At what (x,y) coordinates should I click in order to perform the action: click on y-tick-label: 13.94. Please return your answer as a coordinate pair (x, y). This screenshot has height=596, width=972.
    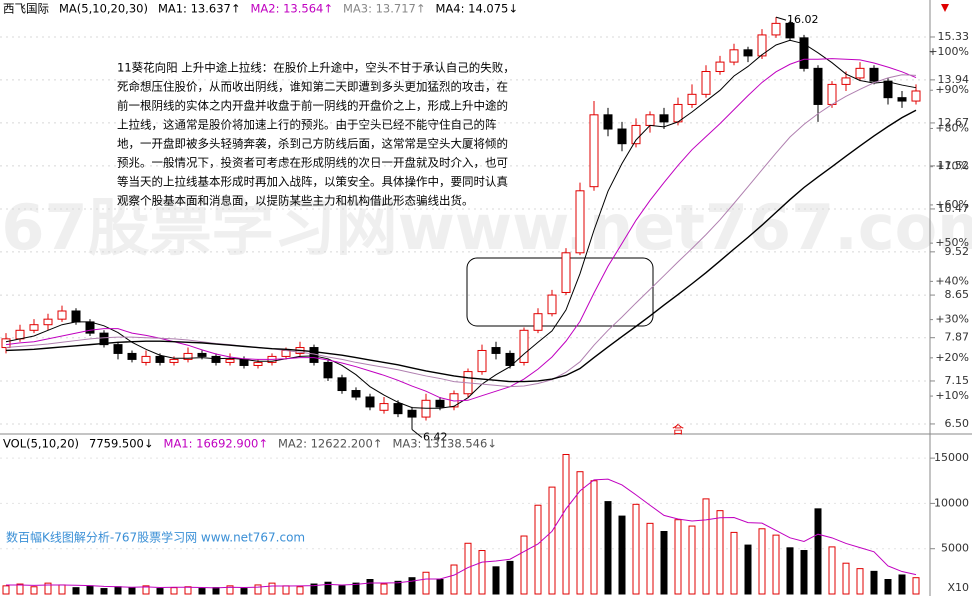
    Looking at the image, I should click on (954, 79).